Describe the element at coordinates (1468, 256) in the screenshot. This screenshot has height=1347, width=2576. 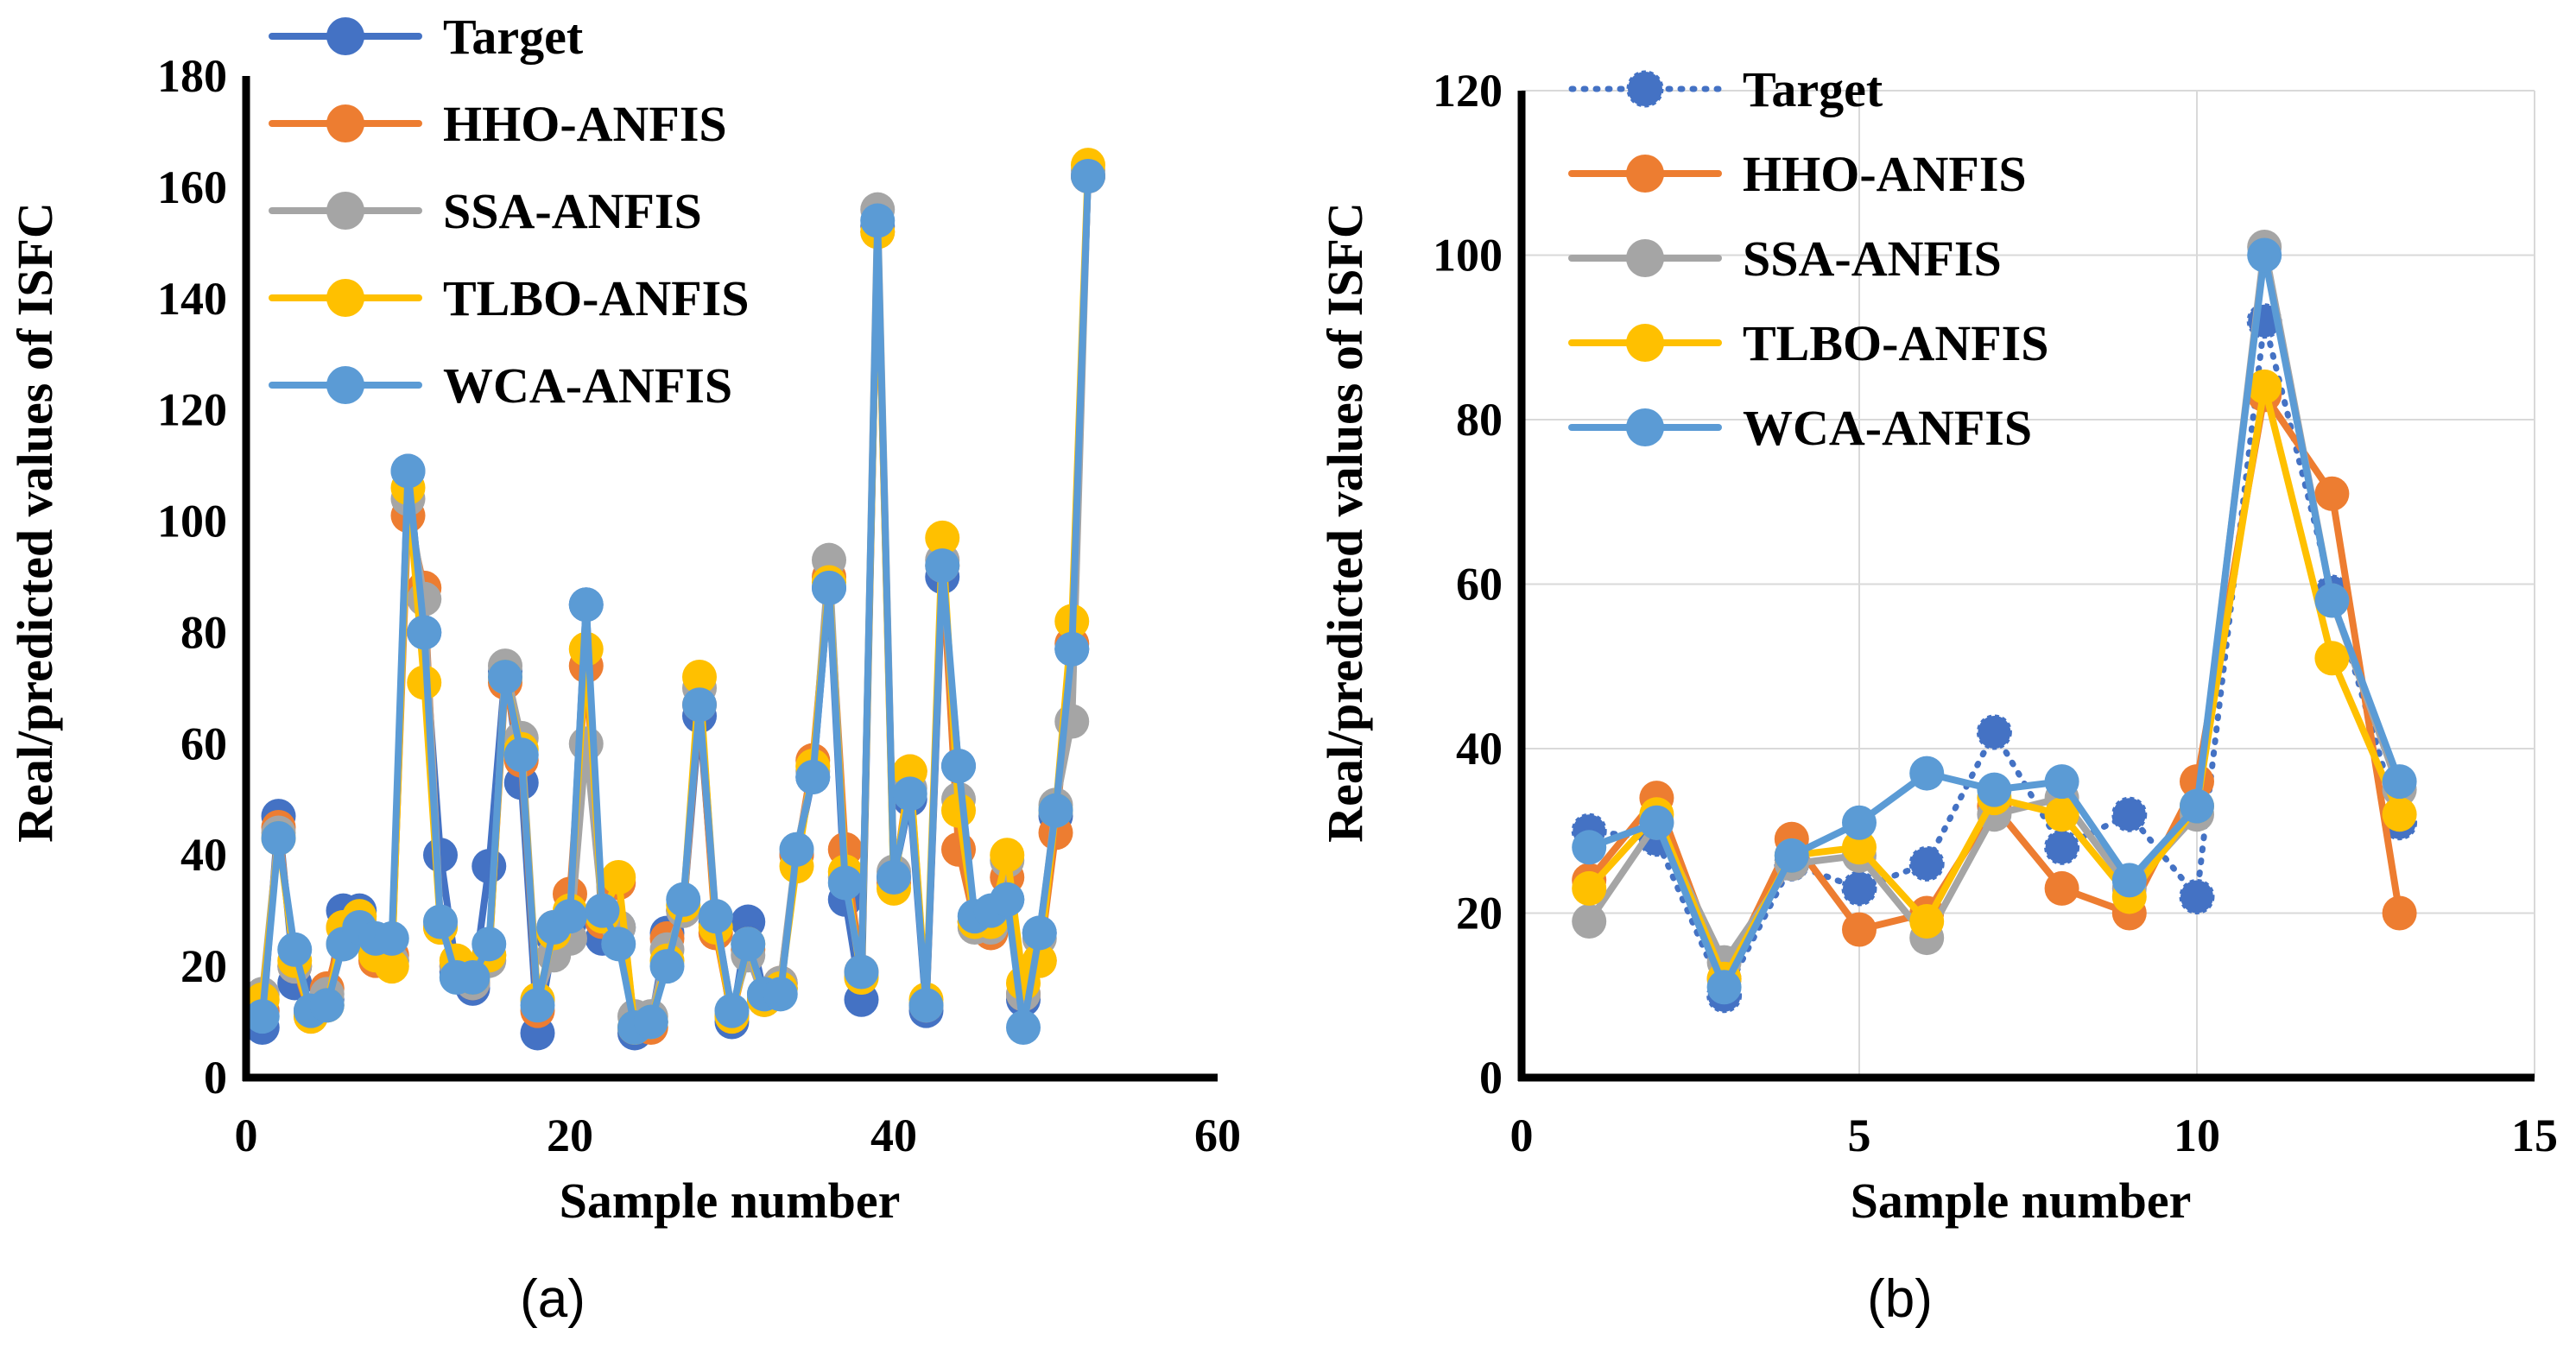
I see `y-tick-label: 100` at that location.